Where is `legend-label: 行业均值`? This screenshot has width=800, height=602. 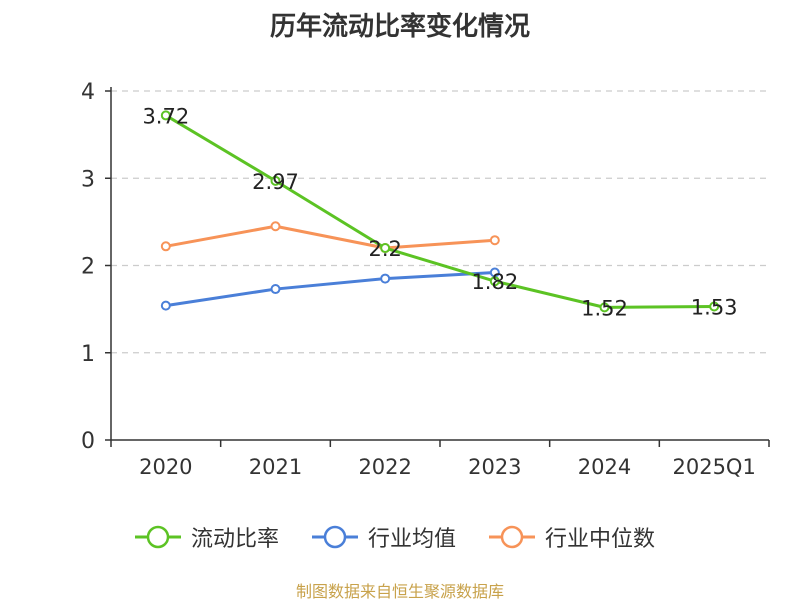
legend-label: 行业均值 is located at coordinates (412, 539).